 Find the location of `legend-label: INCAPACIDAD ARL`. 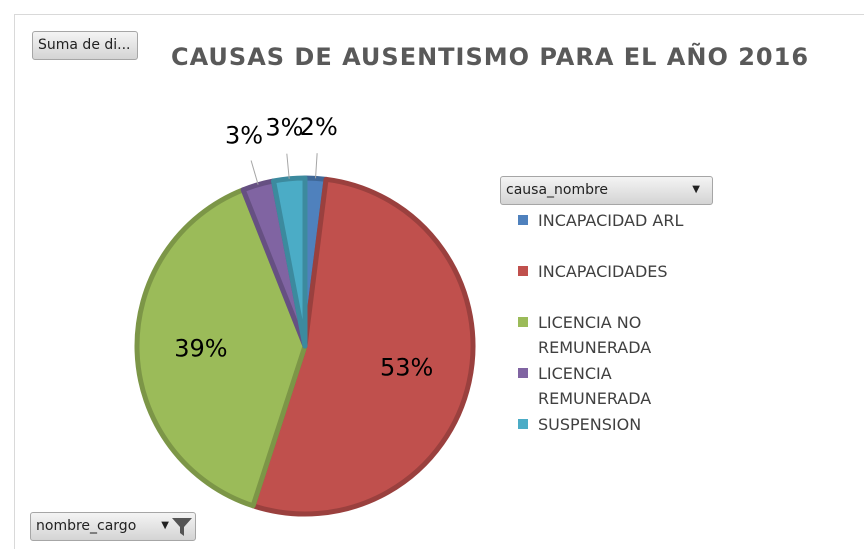

legend-label: INCAPACIDAD ARL is located at coordinates (611, 220).